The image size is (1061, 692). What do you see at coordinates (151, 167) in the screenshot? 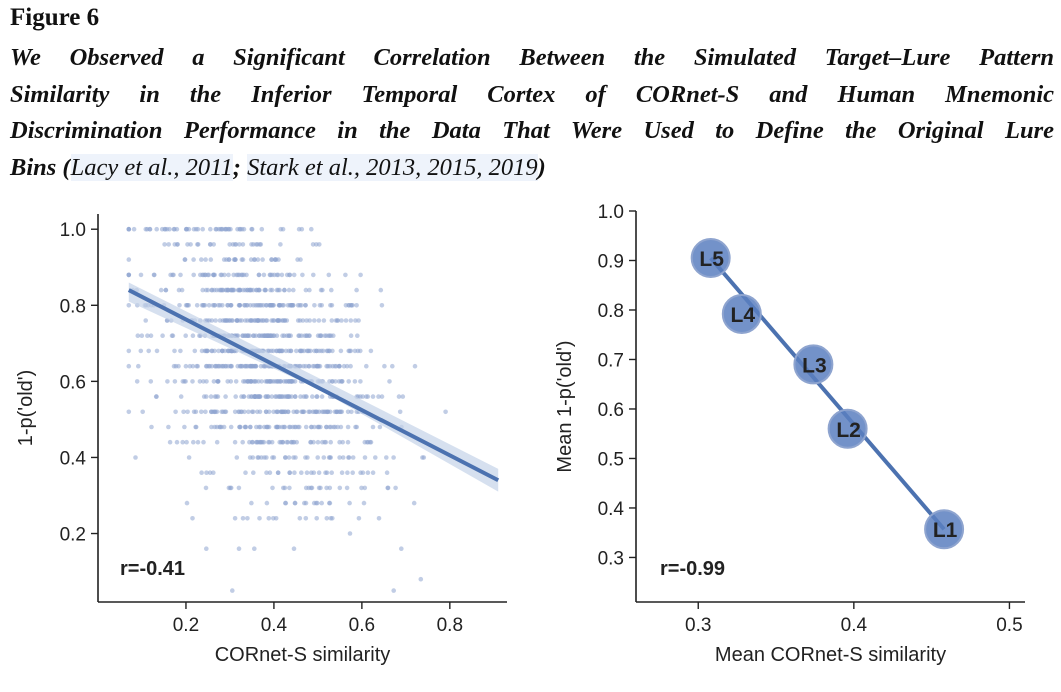
I see `citation-lacy-link: Lacy et al., 2011` at bounding box center [151, 167].